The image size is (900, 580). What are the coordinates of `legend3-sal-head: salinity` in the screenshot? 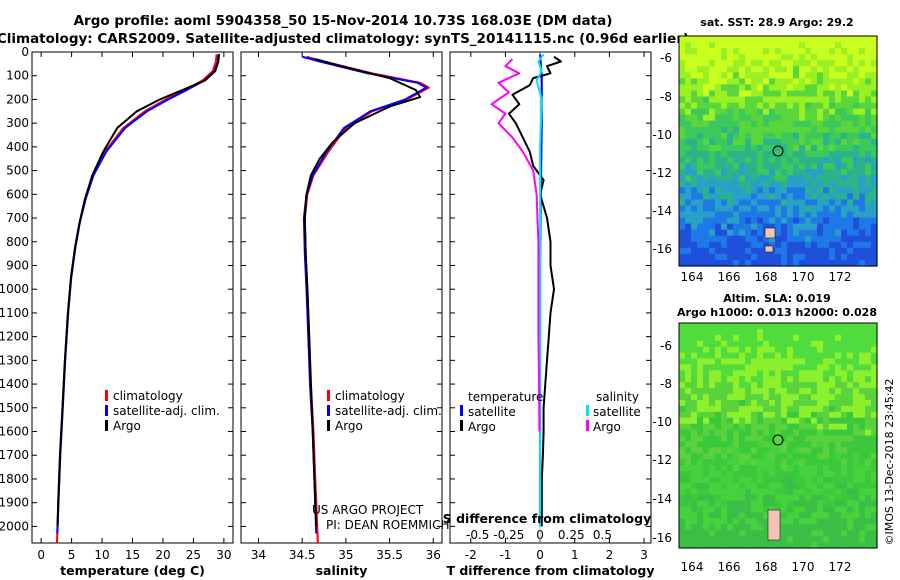 It's located at (617, 397).